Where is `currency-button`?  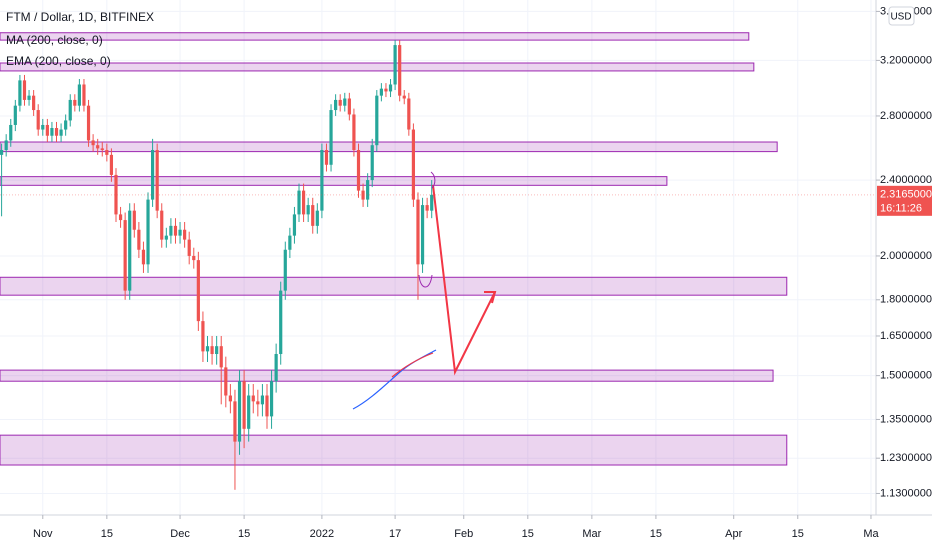
currency-button is located at coordinates (901, 16).